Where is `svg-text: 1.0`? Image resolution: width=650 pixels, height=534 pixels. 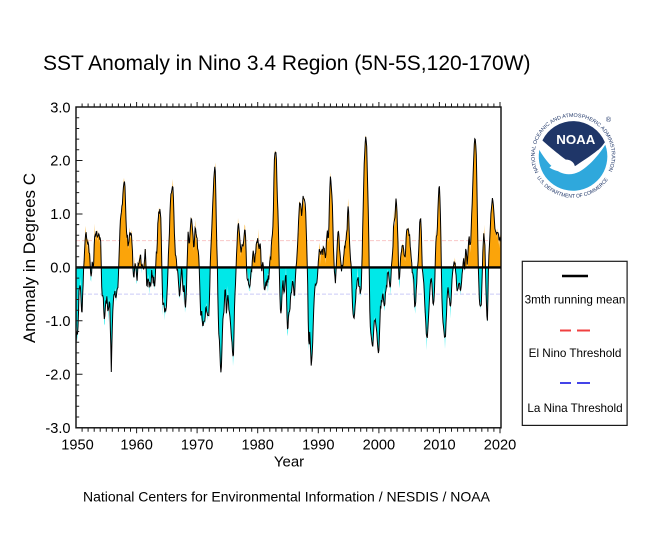
svg-text: 1.0 is located at coordinates (60, 215).